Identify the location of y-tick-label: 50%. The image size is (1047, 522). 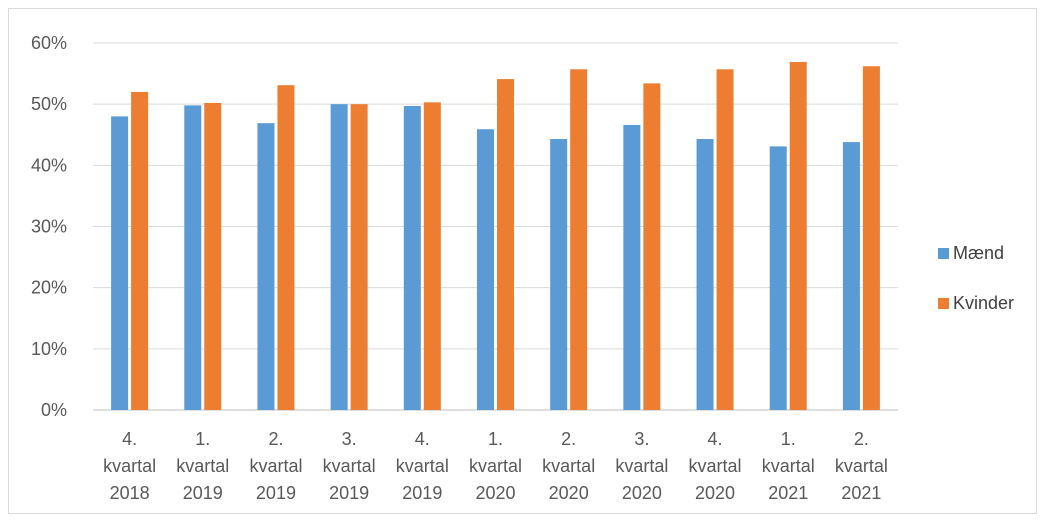
(49, 104).